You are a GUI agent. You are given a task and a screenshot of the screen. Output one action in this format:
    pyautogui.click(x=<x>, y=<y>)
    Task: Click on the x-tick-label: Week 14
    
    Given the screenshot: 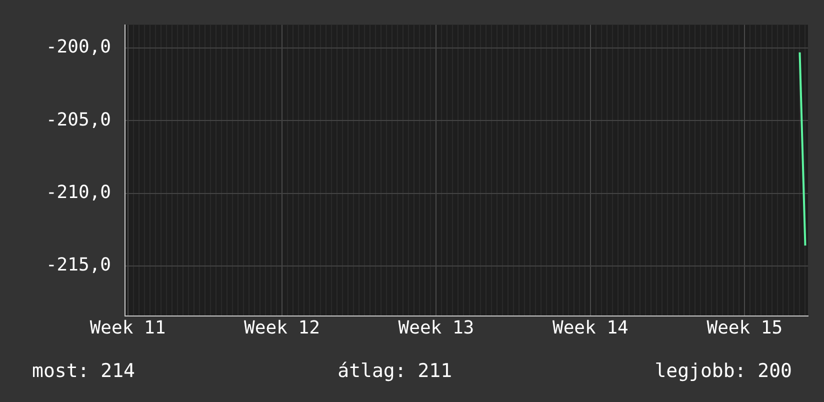 What is the action you would take?
    pyautogui.click(x=590, y=327)
    